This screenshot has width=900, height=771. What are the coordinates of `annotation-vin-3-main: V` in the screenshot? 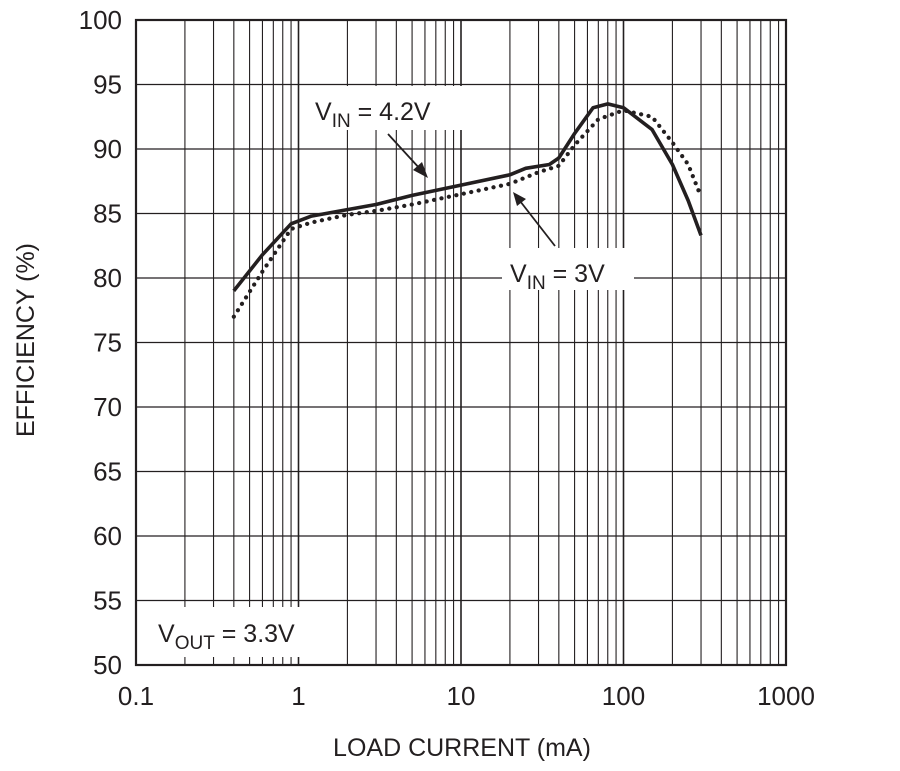 It's located at (518, 274).